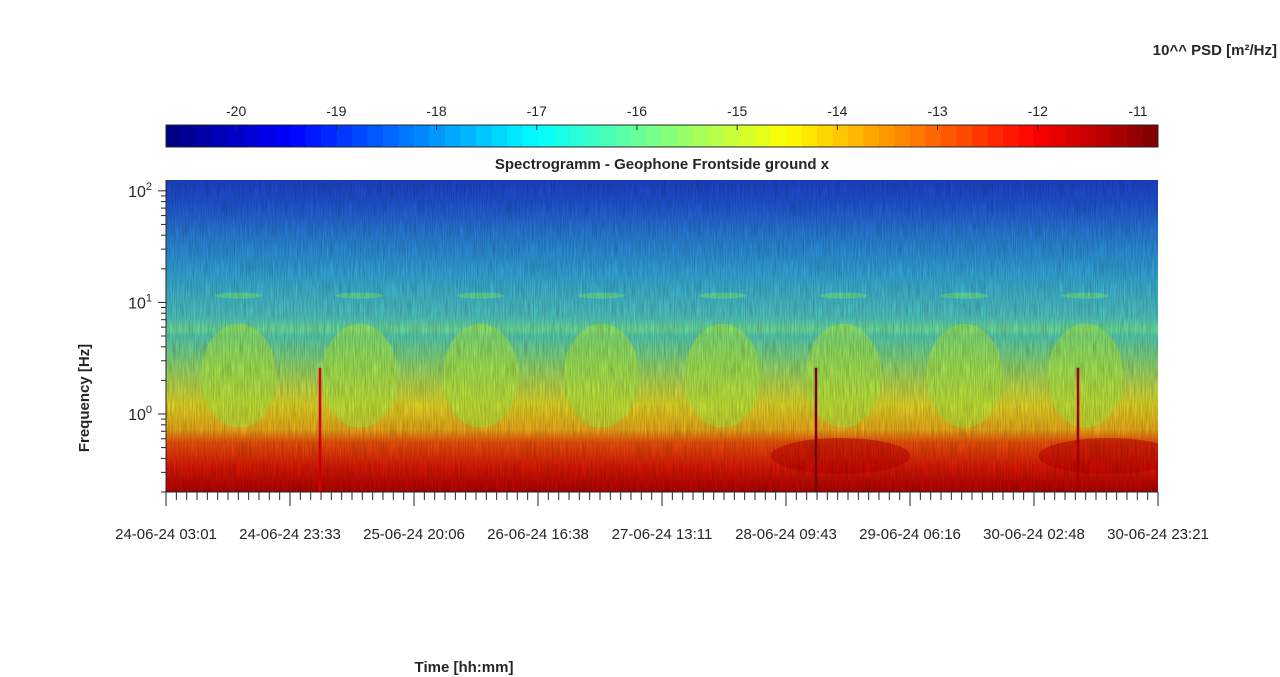 This screenshot has width=1280, height=677. Describe the element at coordinates (1215, 50) in the screenshot. I see `colorbar-label: 10^^ PSD [m²/Hz]` at that location.